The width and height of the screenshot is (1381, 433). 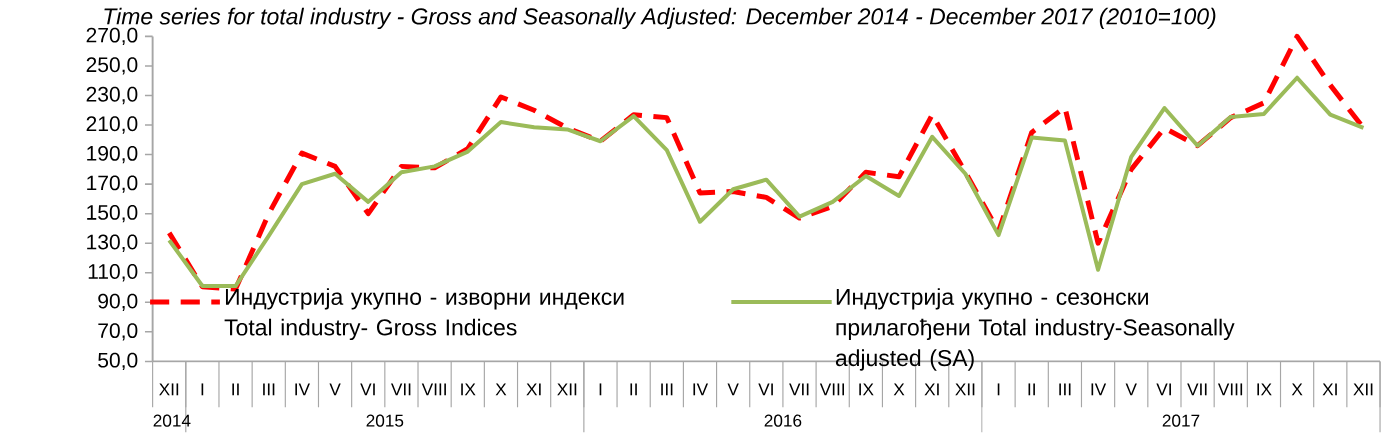 What do you see at coordinates (112, 95) in the screenshot?
I see `y-tick-label: 230,0` at bounding box center [112, 95].